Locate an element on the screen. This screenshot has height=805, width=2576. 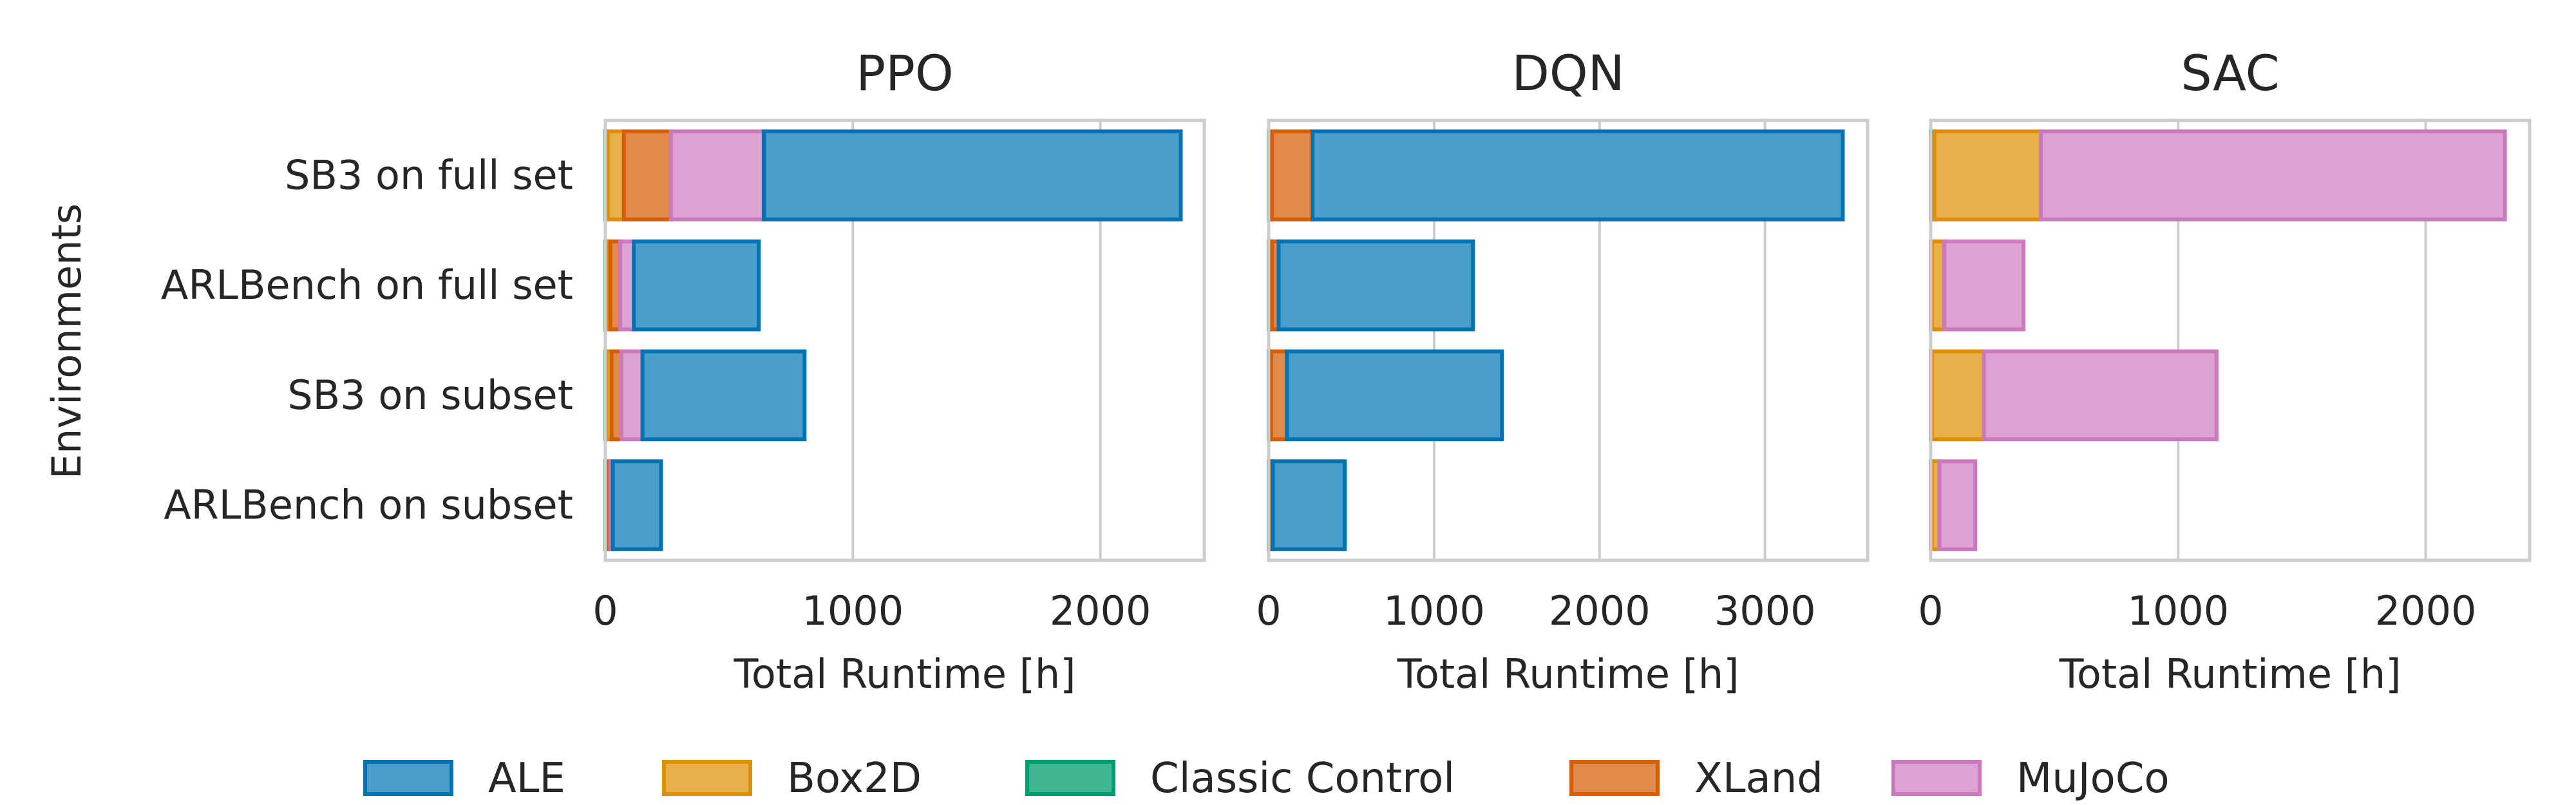
plot-frame-sac is located at coordinates (2231, 340).